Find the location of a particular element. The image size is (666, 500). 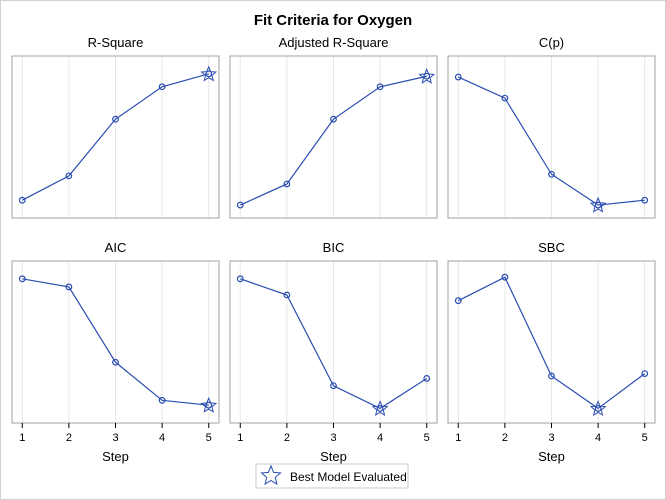

panel-r-square: R-Square is located at coordinates (115, 127).